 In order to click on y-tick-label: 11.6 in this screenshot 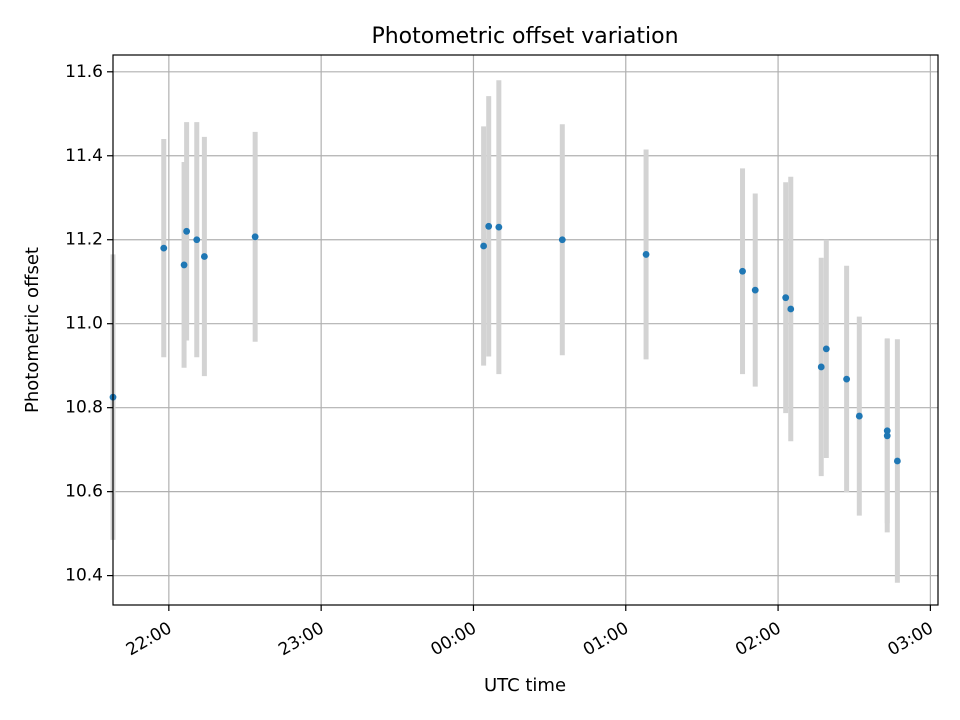, I will do `click(84, 72)`.